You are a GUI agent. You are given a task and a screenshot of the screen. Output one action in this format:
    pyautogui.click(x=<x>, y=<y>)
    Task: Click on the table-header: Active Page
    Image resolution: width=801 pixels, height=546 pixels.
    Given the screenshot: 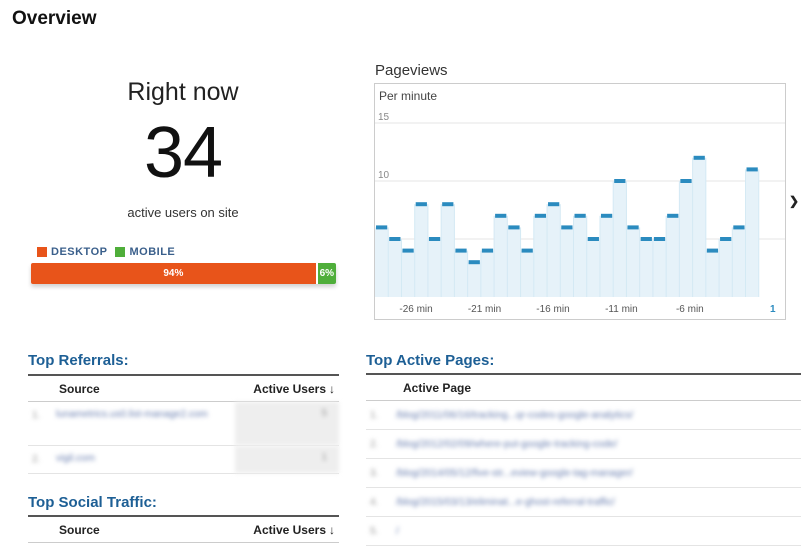 What is the action you would take?
    pyautogui.click(x=583, y=388)
    